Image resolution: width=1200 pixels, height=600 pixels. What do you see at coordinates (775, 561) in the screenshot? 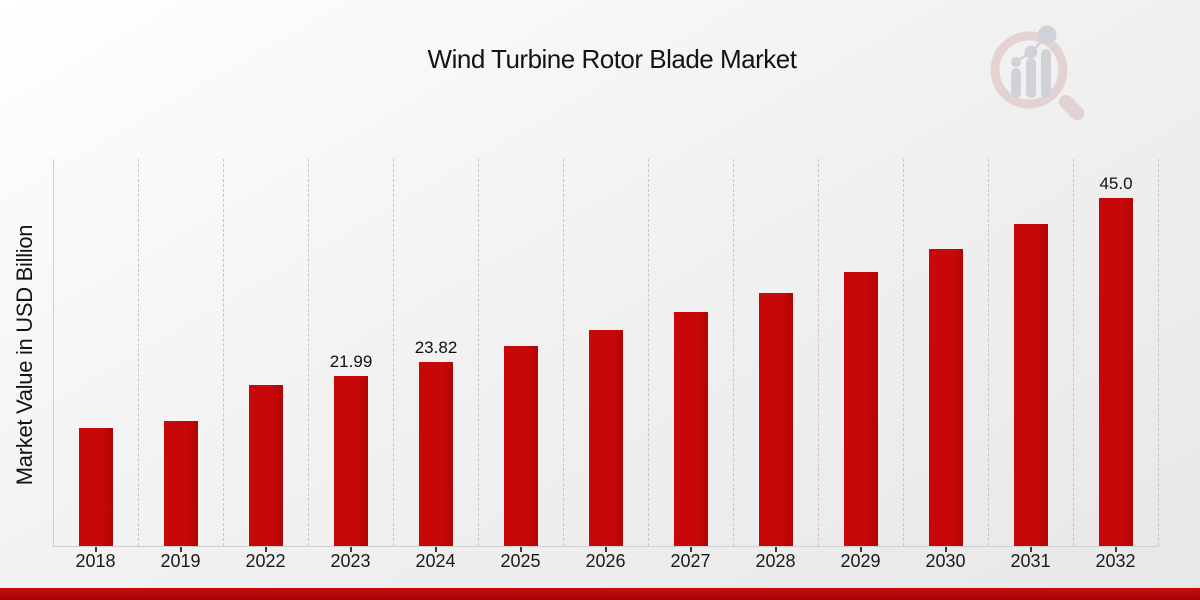
I see `x-tick-label: 2028` at bounding box center [775, 561].